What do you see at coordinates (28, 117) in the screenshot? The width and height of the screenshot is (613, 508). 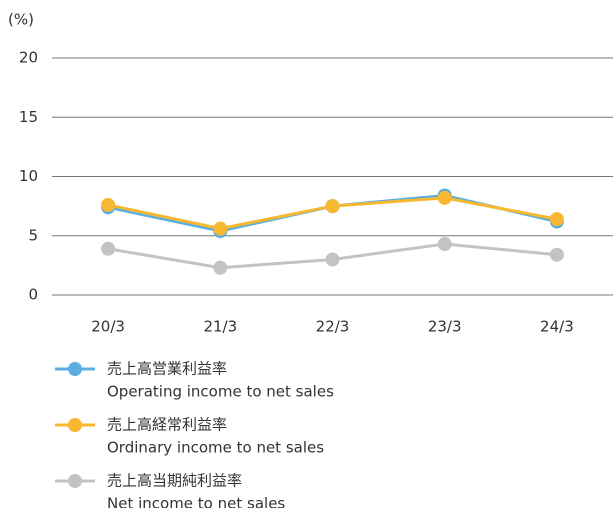 I see `y-tick-label: 15` at bounding box center [28, 117].